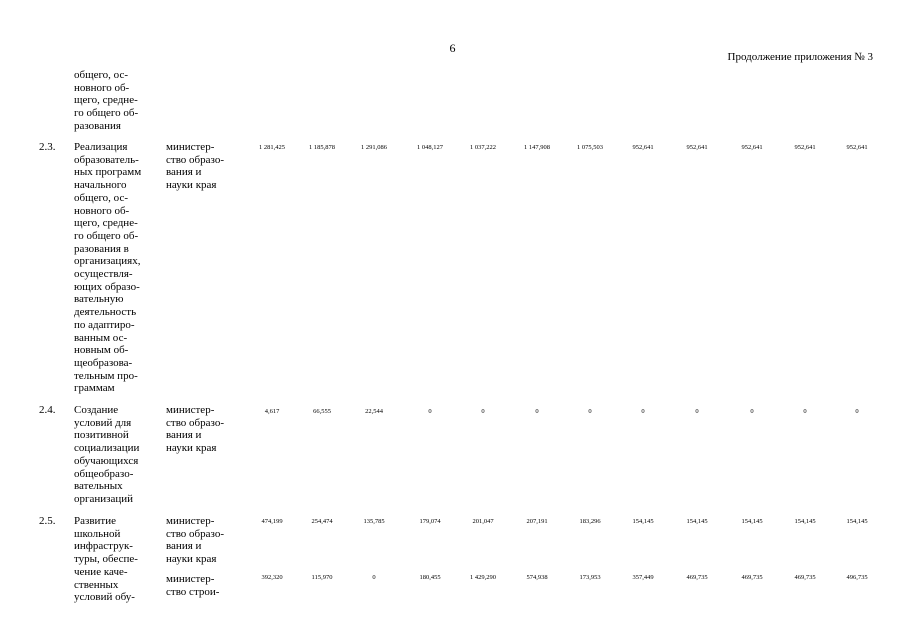 The image size is (905, 640). Describe the element at coordinates (322, 521) in the screenshot. I see `value-cell: 254,474` at that location.